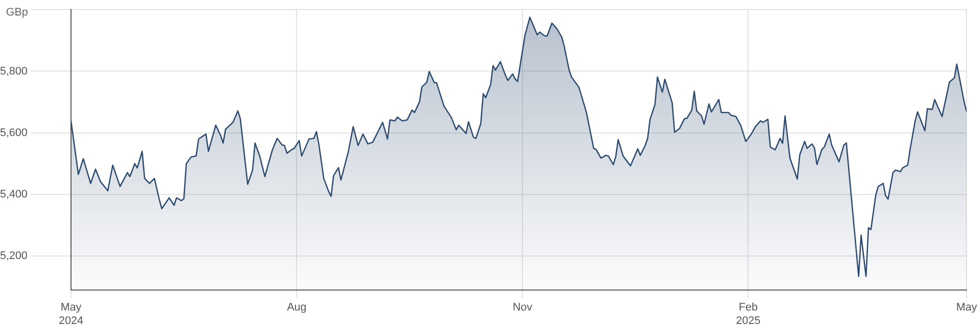 The height and width of the screenshot is (330, 980). Describe the element at coordinates (296, 308) in the screenshot. I see `x-tick-label: Aug` at that location.